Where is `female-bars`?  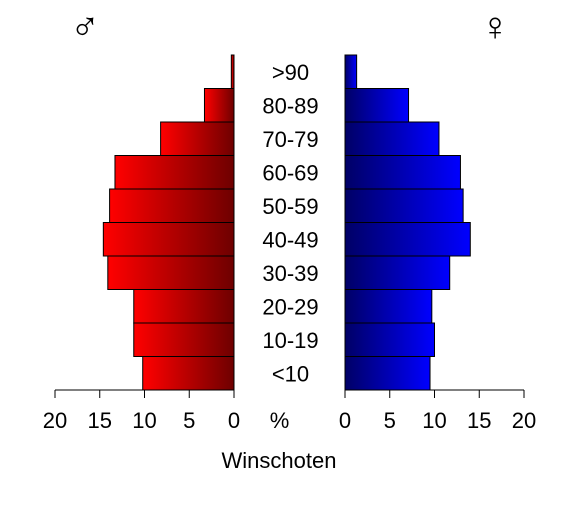 female-bars is located at coordinates (407, 222).